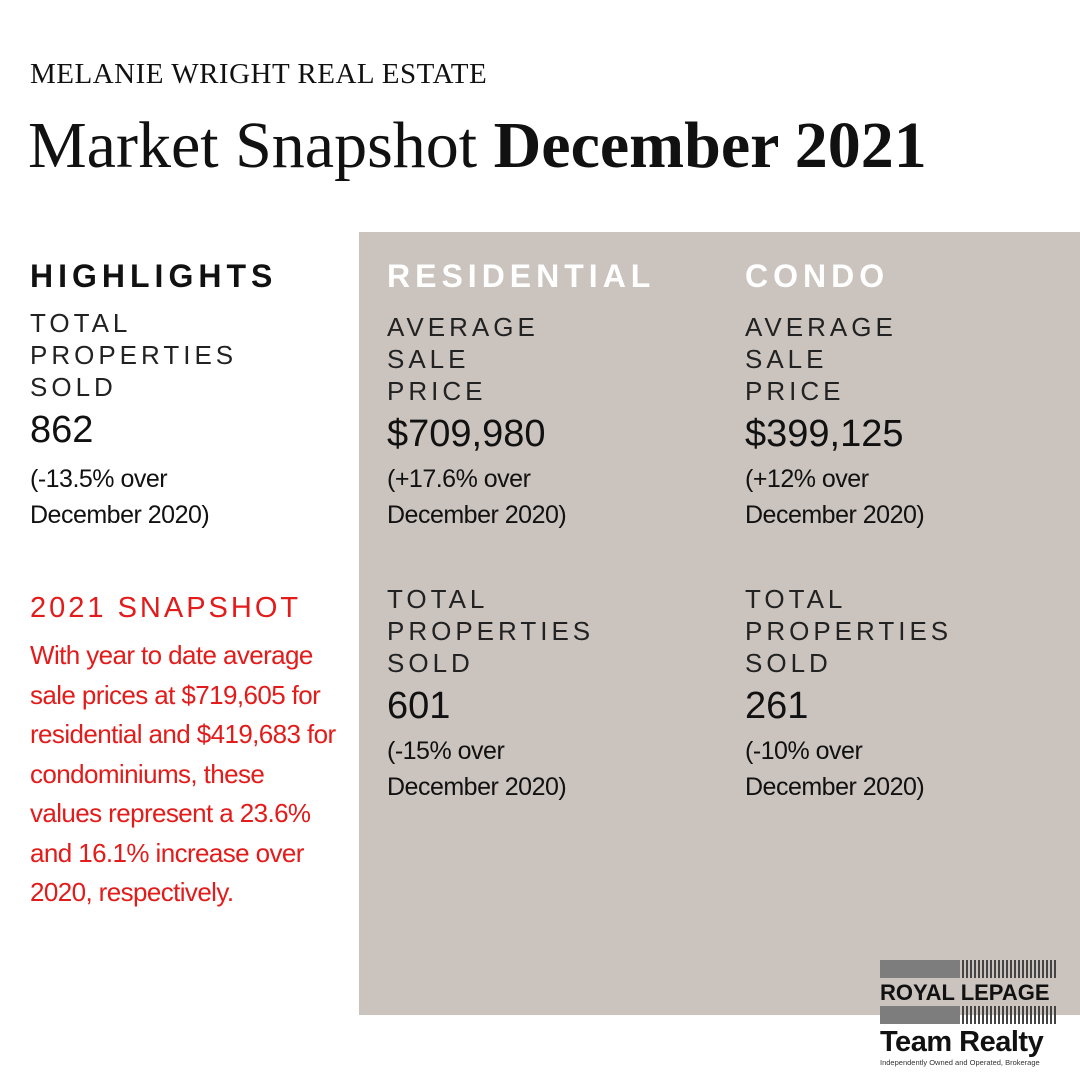 The width and height of the screenshot is (1080, 1080). What do you see at coordinates (166, 608) in the screenshot?
I see `snapshot-heading: 2021 SNAPSHOT` at bounding box center [166, 608].